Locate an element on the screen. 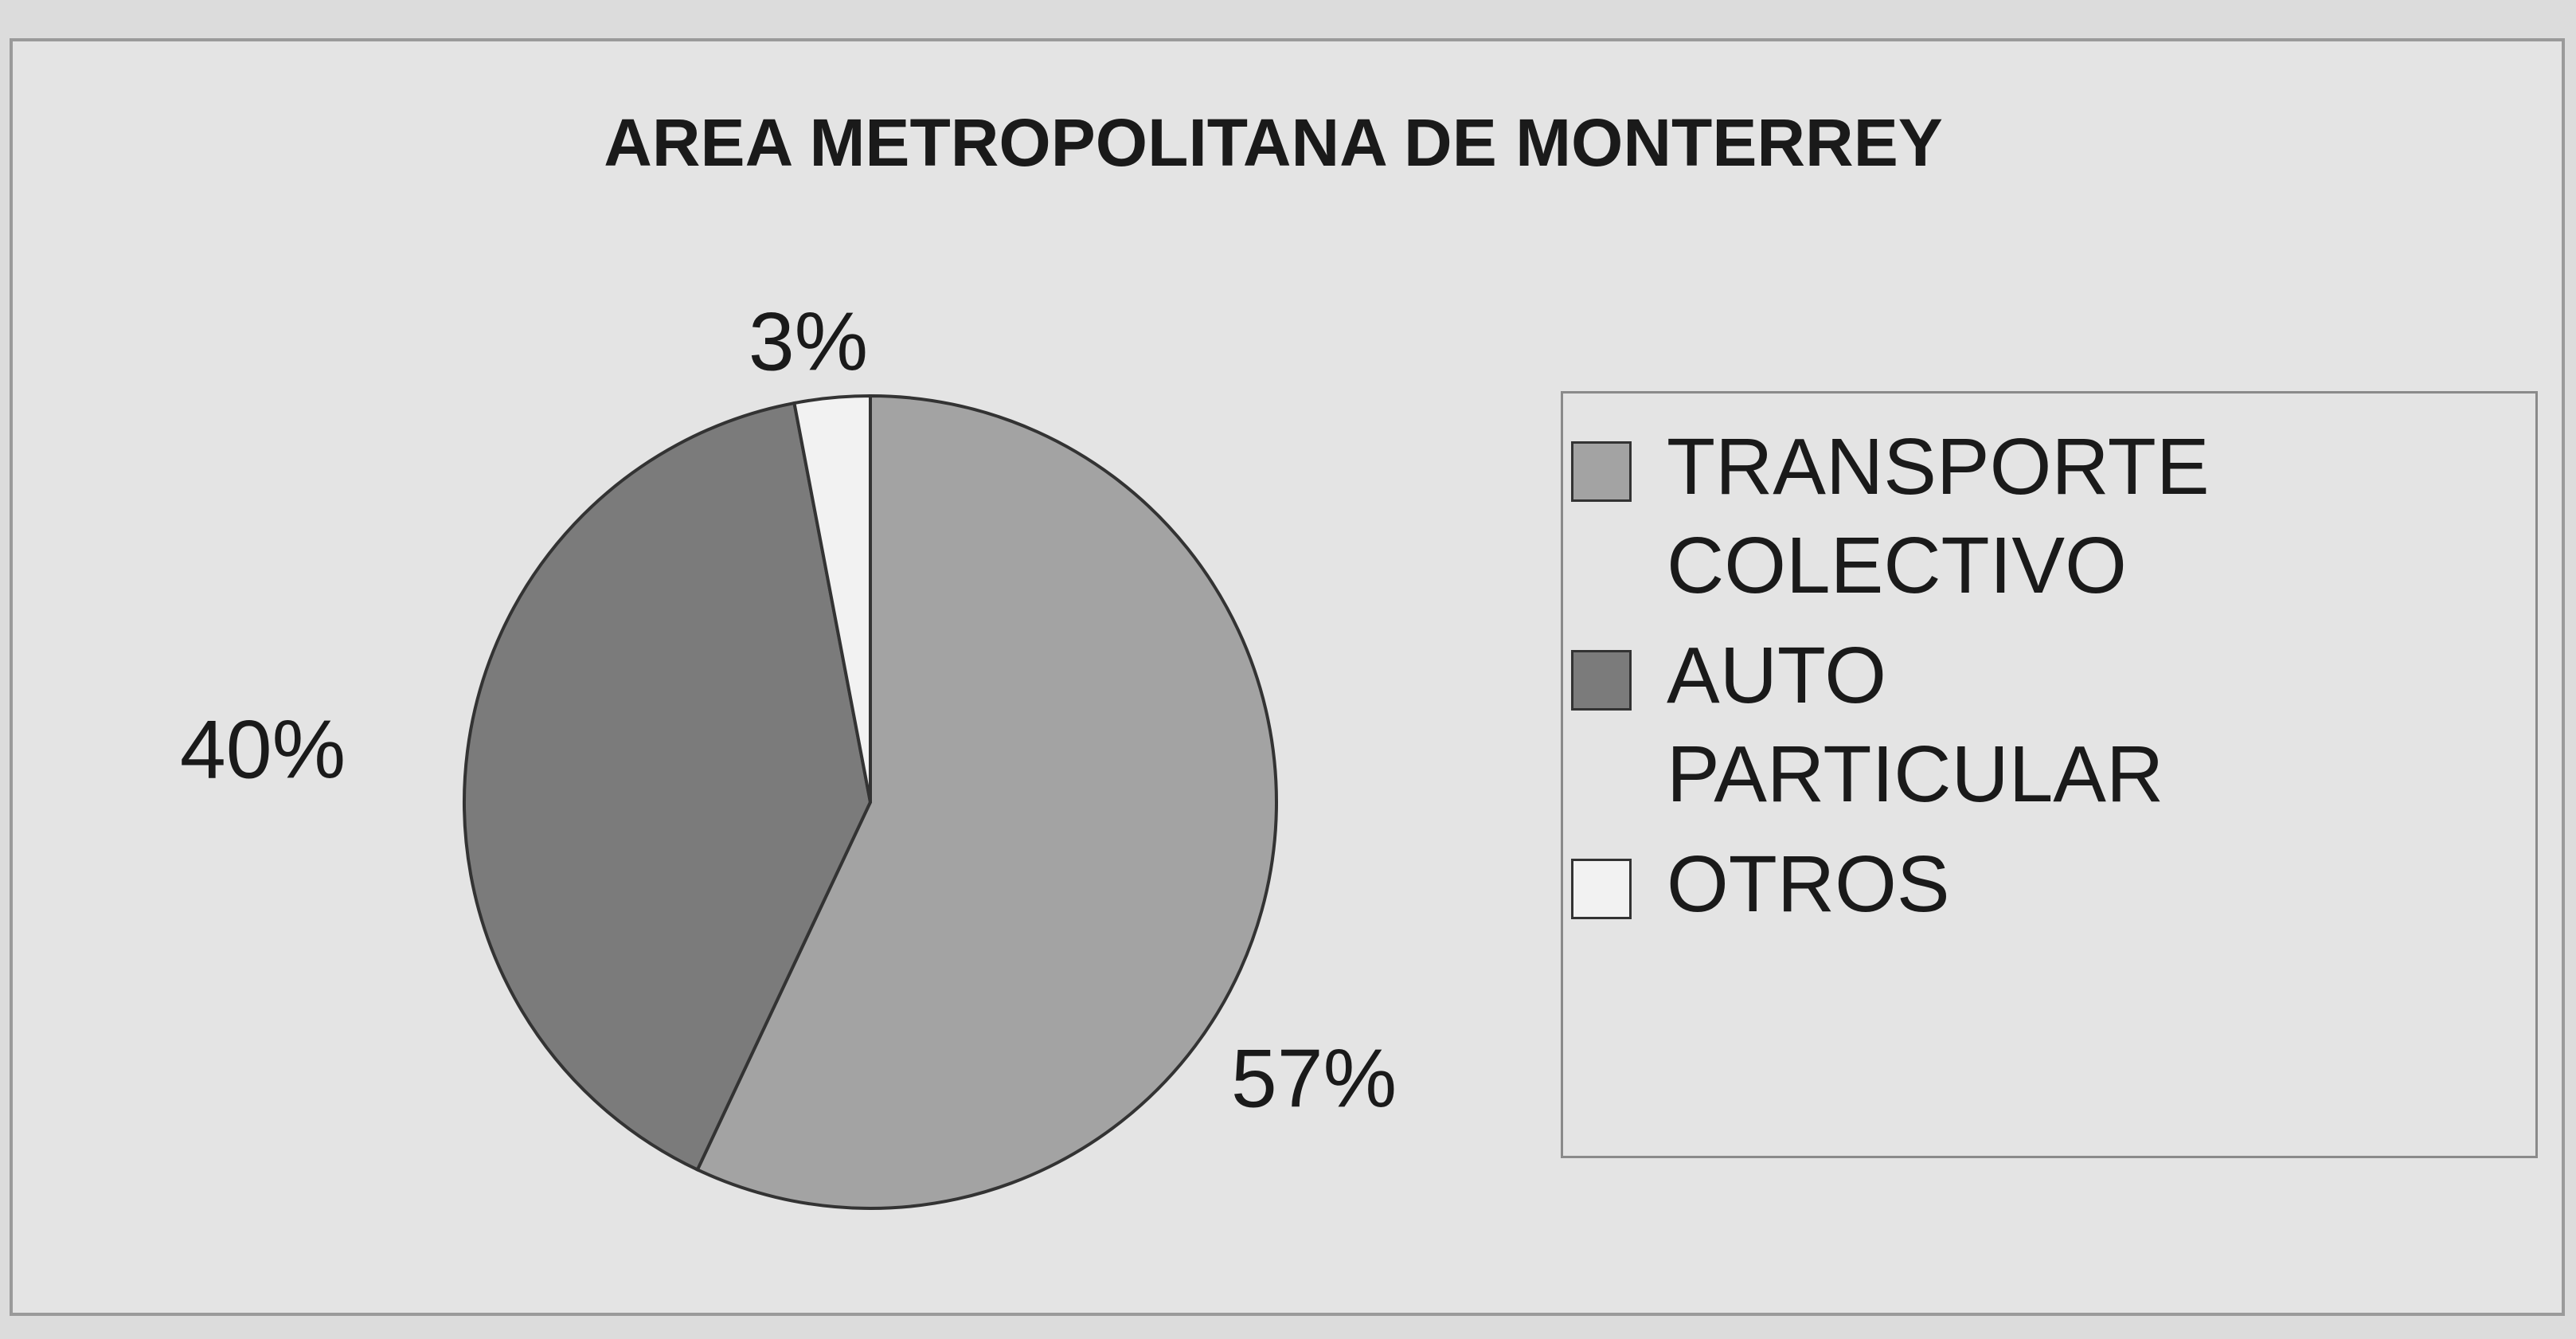  legend-item: TRANSPORTE COLECTIVO is located at coordinates (1985, 516).